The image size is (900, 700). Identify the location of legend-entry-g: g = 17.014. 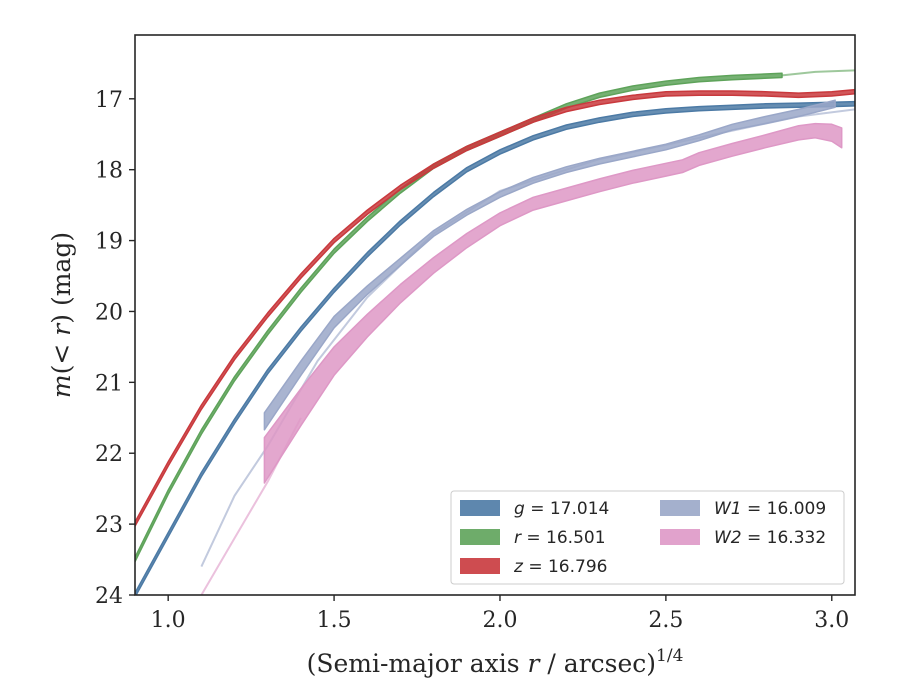
(534, 509).